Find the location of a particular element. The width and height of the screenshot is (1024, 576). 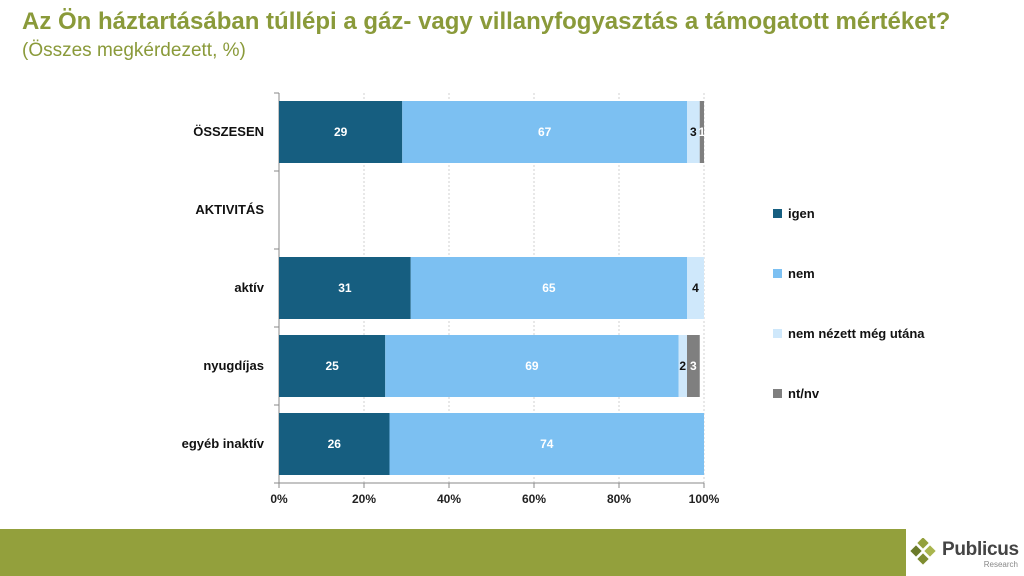

data-label: 4 is located at coordinates (695, 288).